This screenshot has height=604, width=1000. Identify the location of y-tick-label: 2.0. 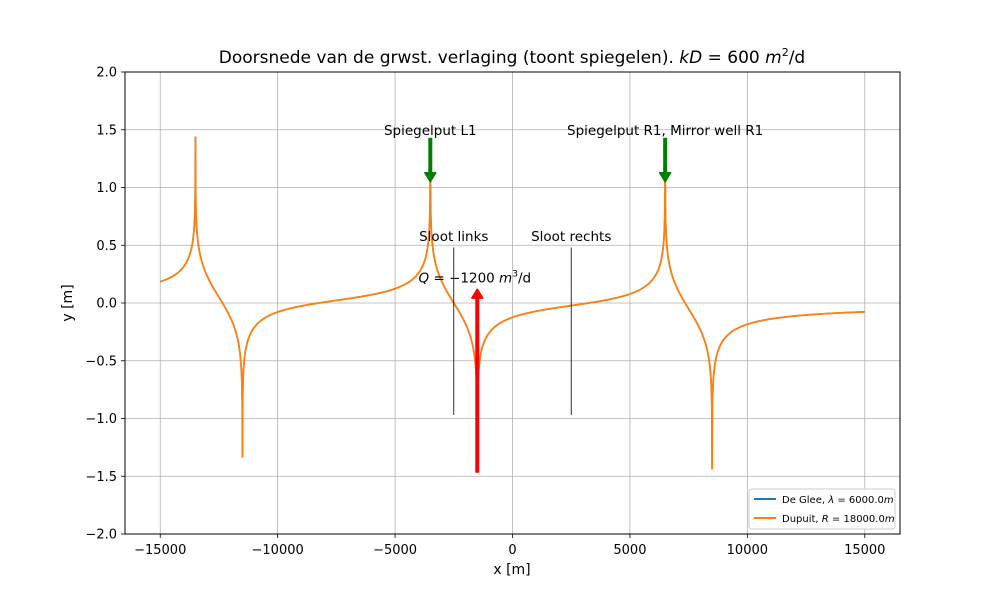
(106, 73).